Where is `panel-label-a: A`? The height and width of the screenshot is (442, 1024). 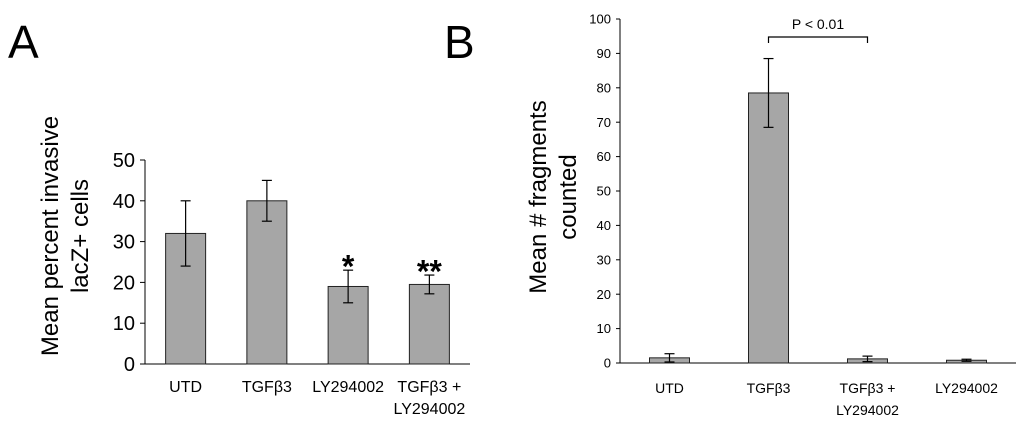
panel-label-a: A is located at coordinates (23, 42).